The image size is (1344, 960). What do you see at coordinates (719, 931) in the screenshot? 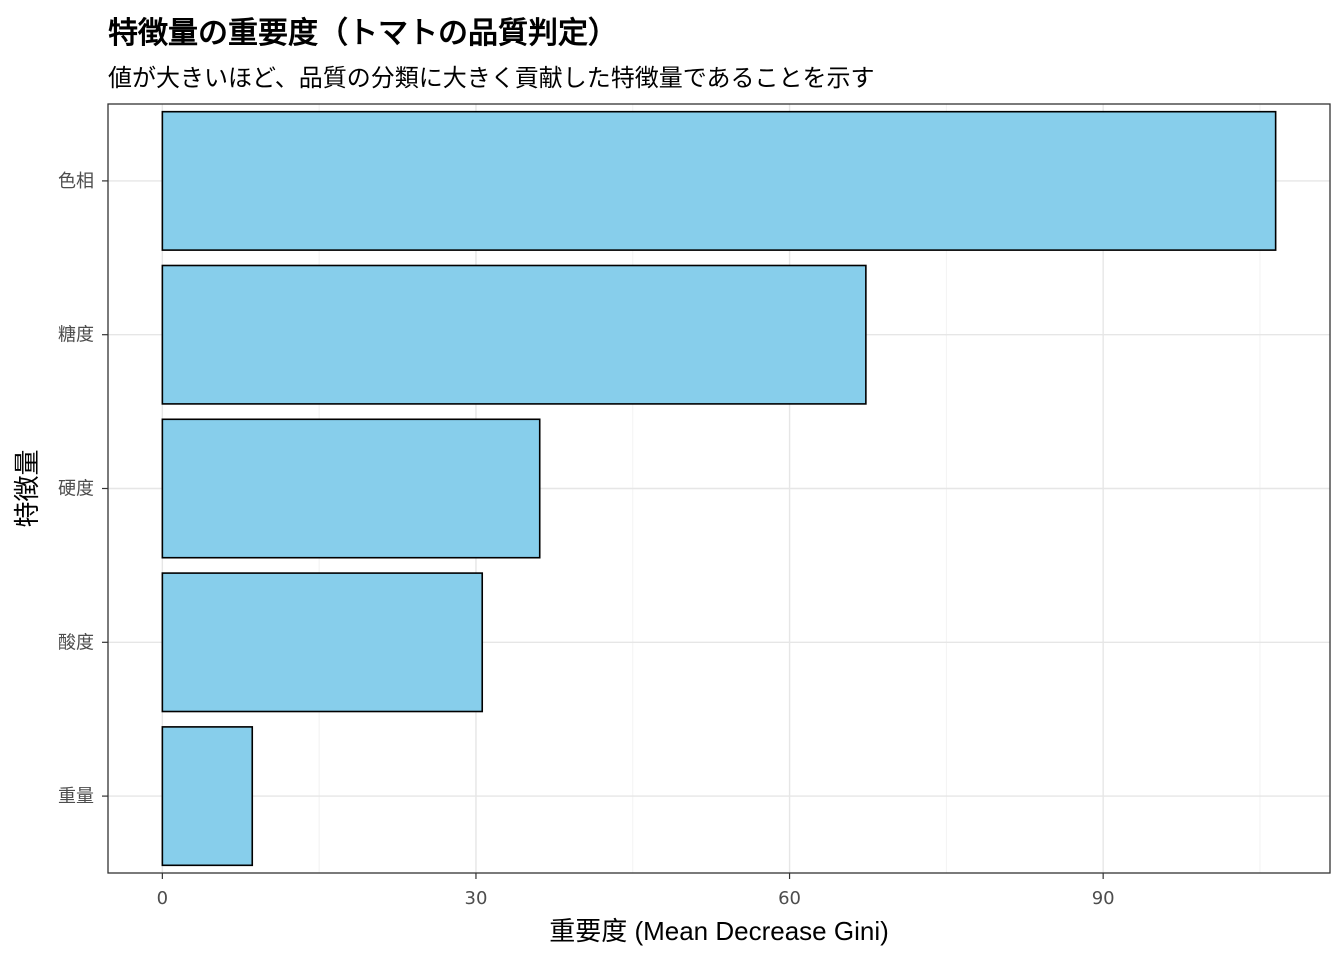
I see `x-axis-title: 重要度 (Mean Decrease Gini)` at bounding box center [719, 931].